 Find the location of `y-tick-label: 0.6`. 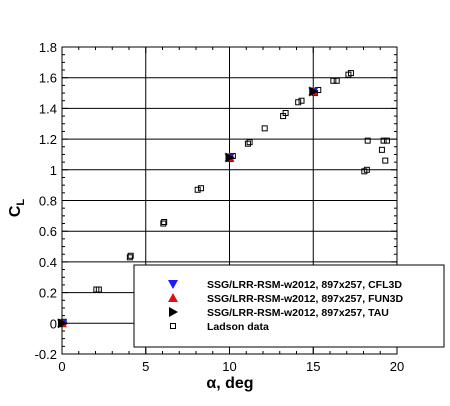

y-tick-label: 0.6 is located at coordinates (48, 231).